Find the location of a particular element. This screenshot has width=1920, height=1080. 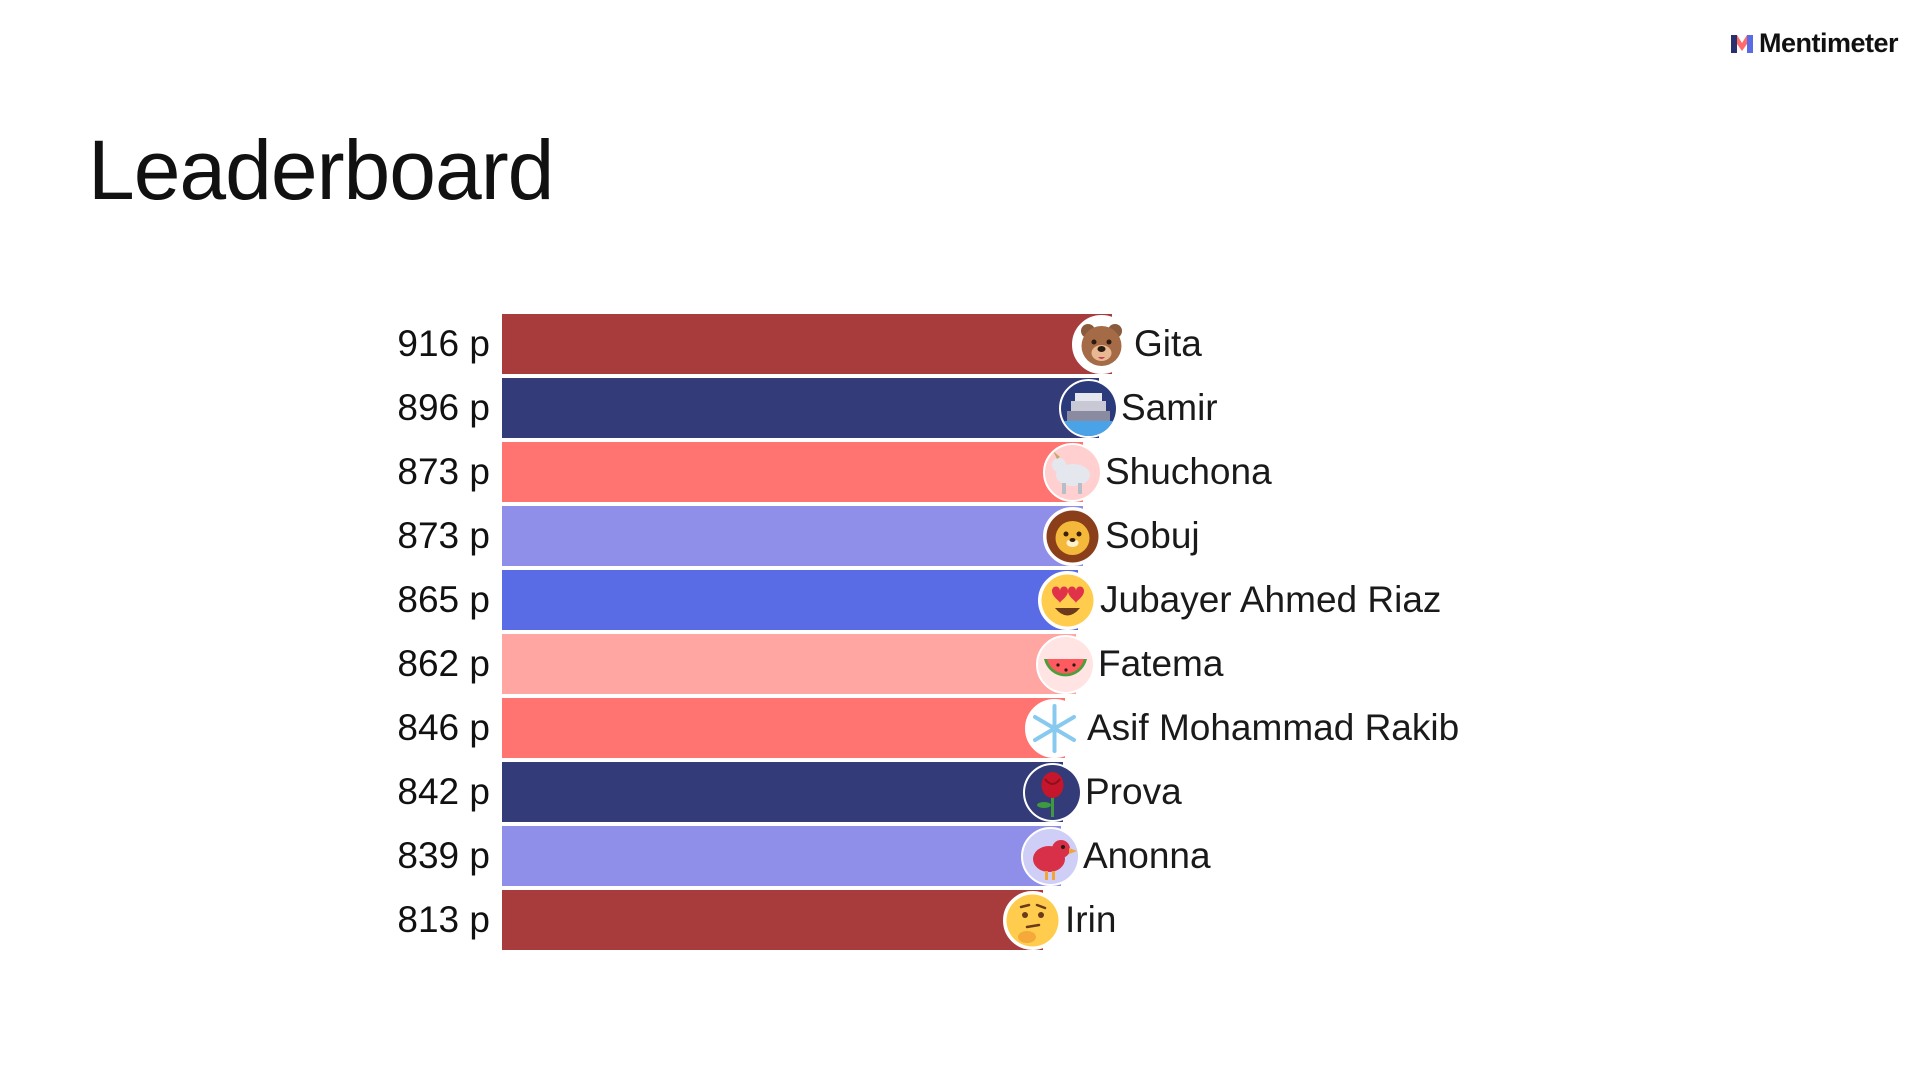

player-name: Samir is located at coordinates (1169, 407).